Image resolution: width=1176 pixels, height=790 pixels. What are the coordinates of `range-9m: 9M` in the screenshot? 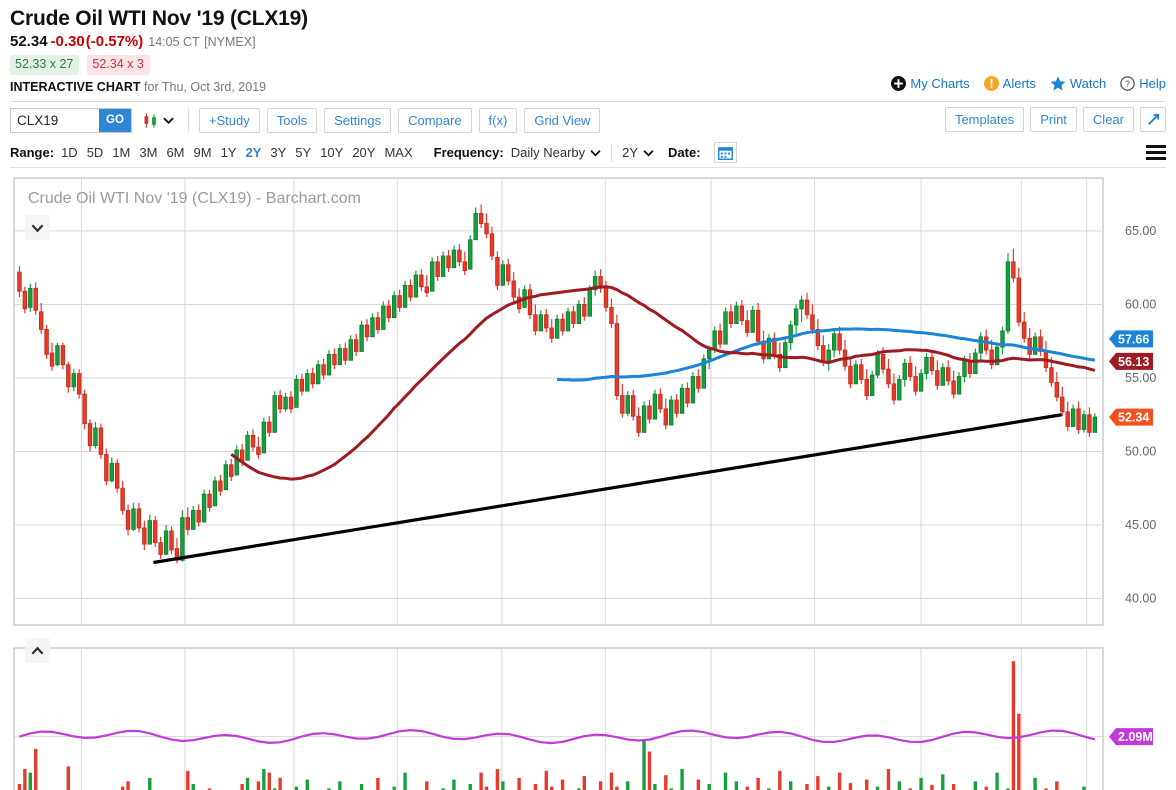 It's located at (202, 152).